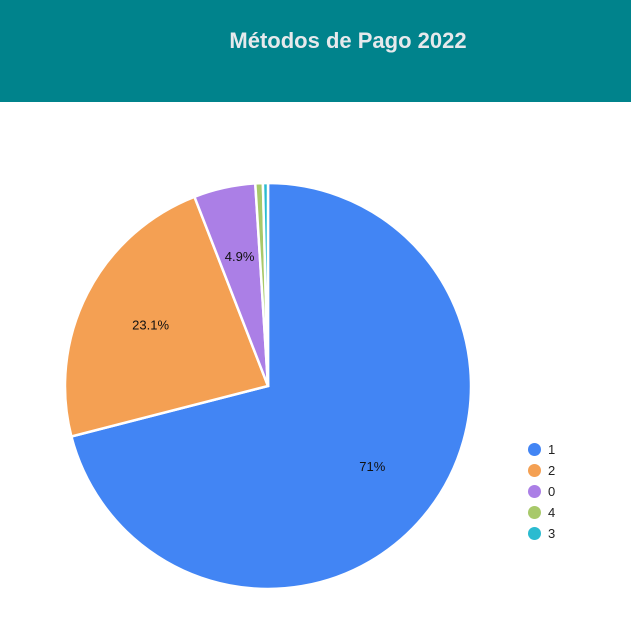 Image resolution: width=631 pixels, height=644 pixels. Describe the element at coordinates (541, 533) in the screenshot. I see `legend-item-3: 3` at that location.